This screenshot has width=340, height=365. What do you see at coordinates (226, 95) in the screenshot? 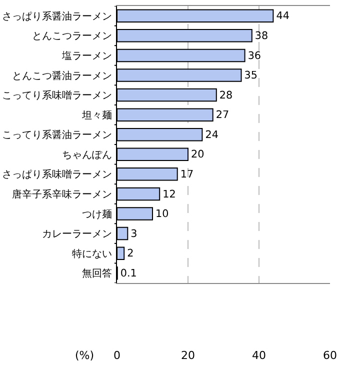
I see `data-label: 28` at bounding box center [226, 95].